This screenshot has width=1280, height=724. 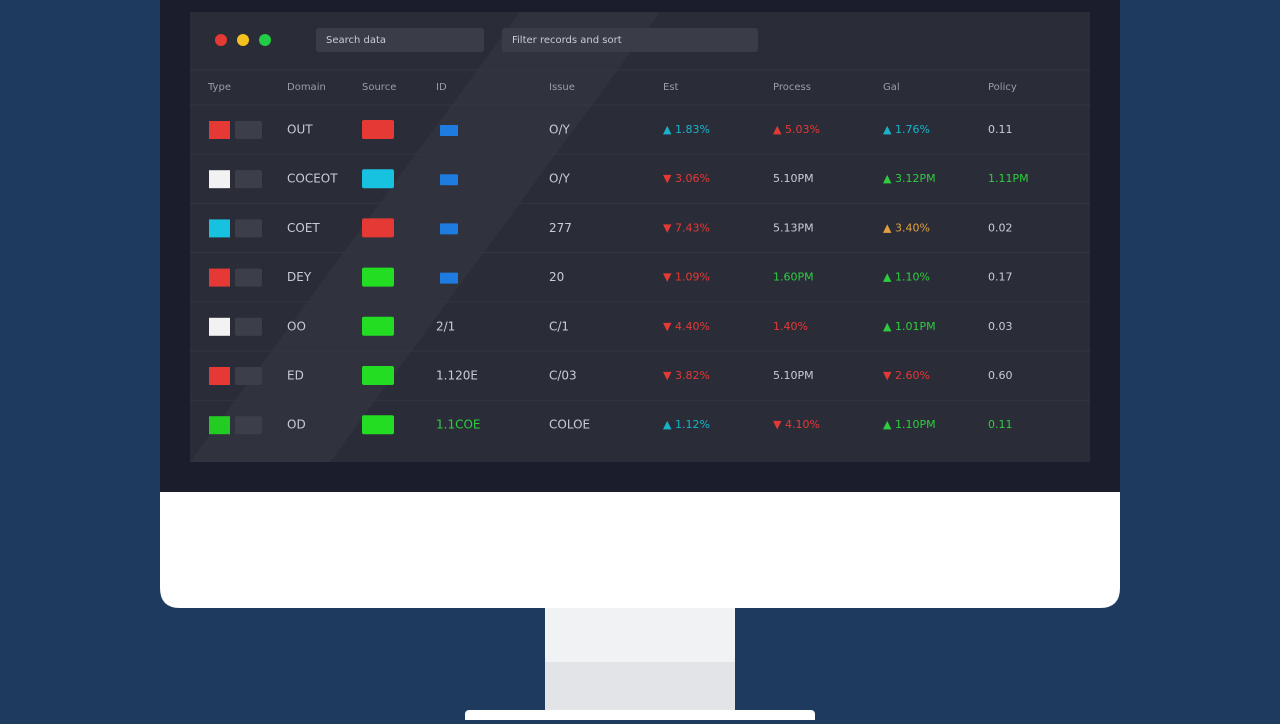 What do you see at coordinates (909, 178) in the screenshot?
I see `value-cell: ▲ 3.12PM` at bounding box center [909, 178].